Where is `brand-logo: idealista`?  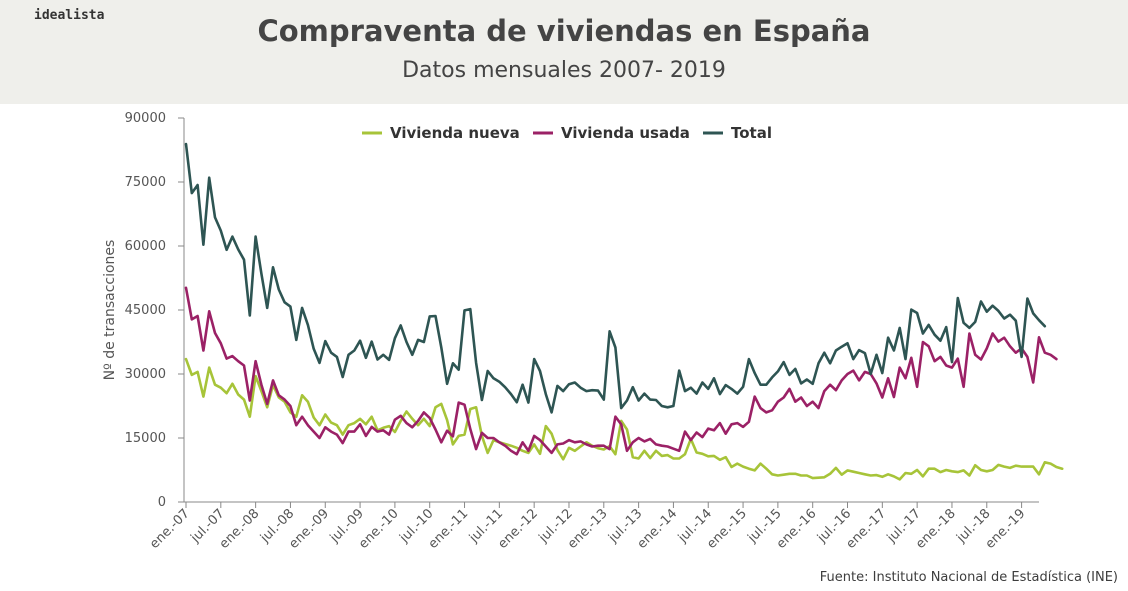
brand-logo: idealista is located at coordinates (69, 15).